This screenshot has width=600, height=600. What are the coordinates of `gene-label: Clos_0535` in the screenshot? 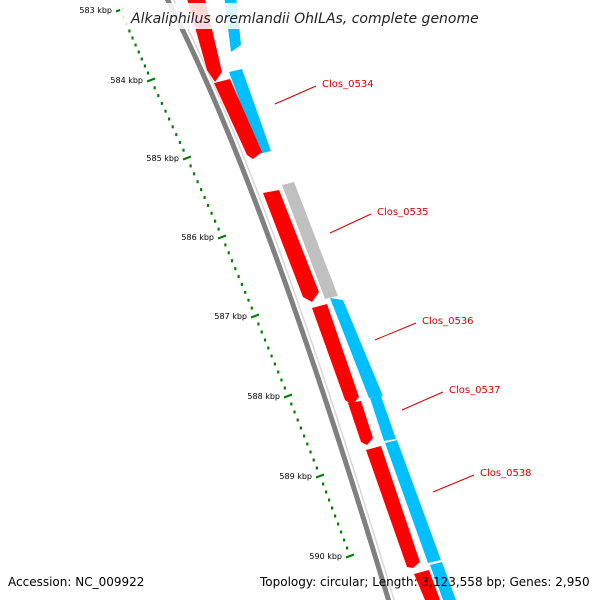 It's located at (403, 212).